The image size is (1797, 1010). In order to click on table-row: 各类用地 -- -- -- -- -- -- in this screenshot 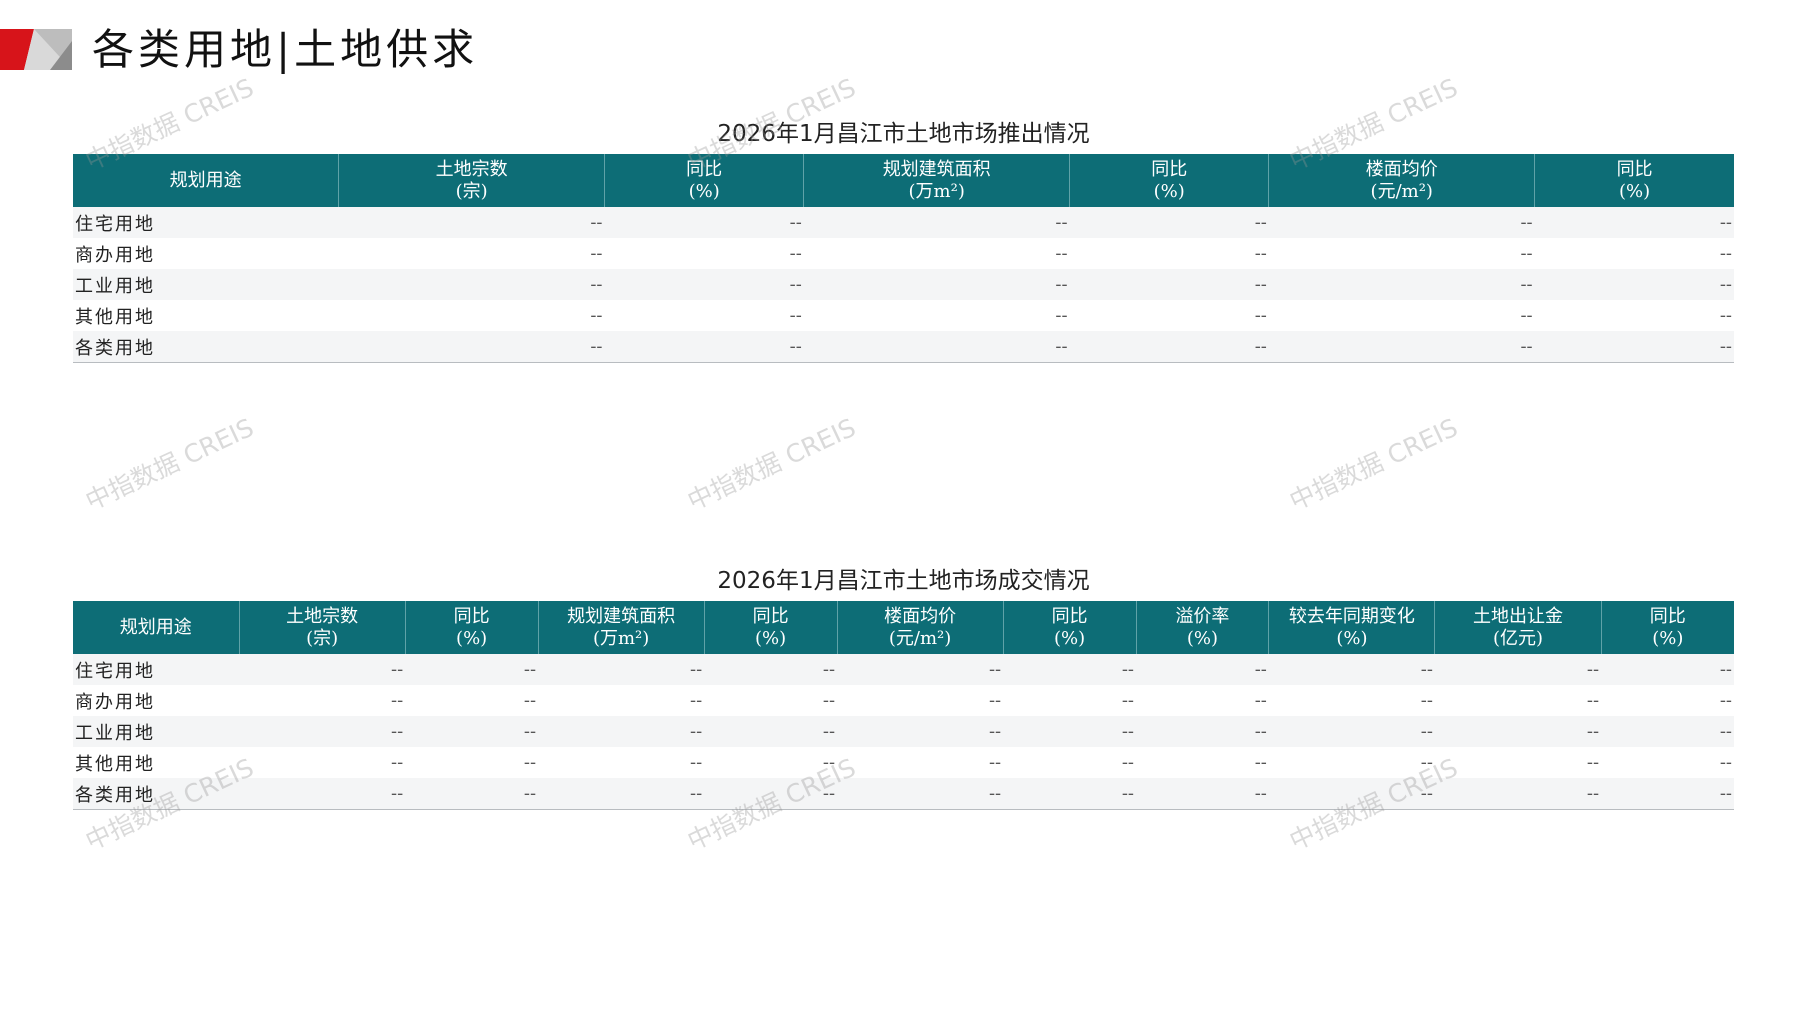, I will do `click(903, 347)`.